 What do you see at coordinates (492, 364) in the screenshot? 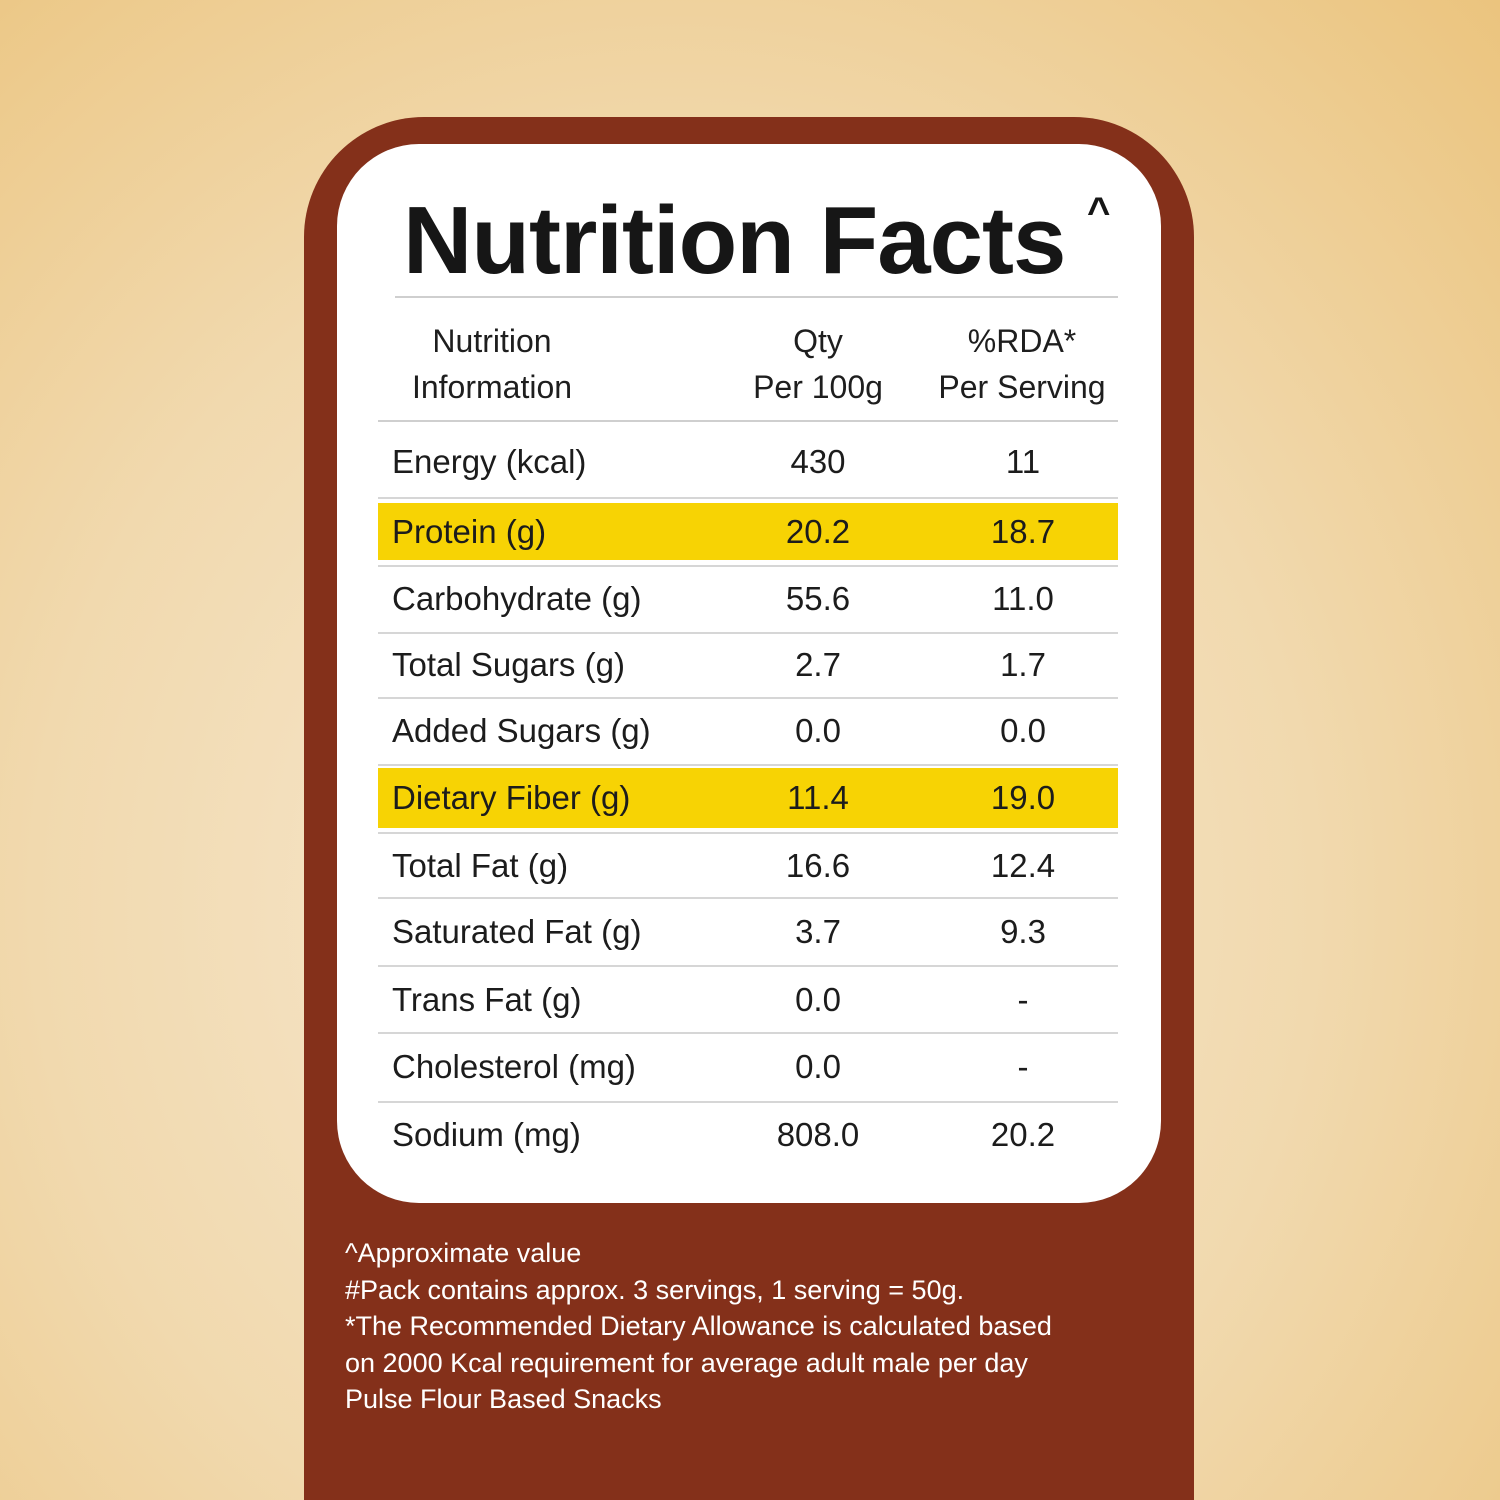
I see `header-nutrition-information: Nutrition Information` at bounding box center [492, 364].